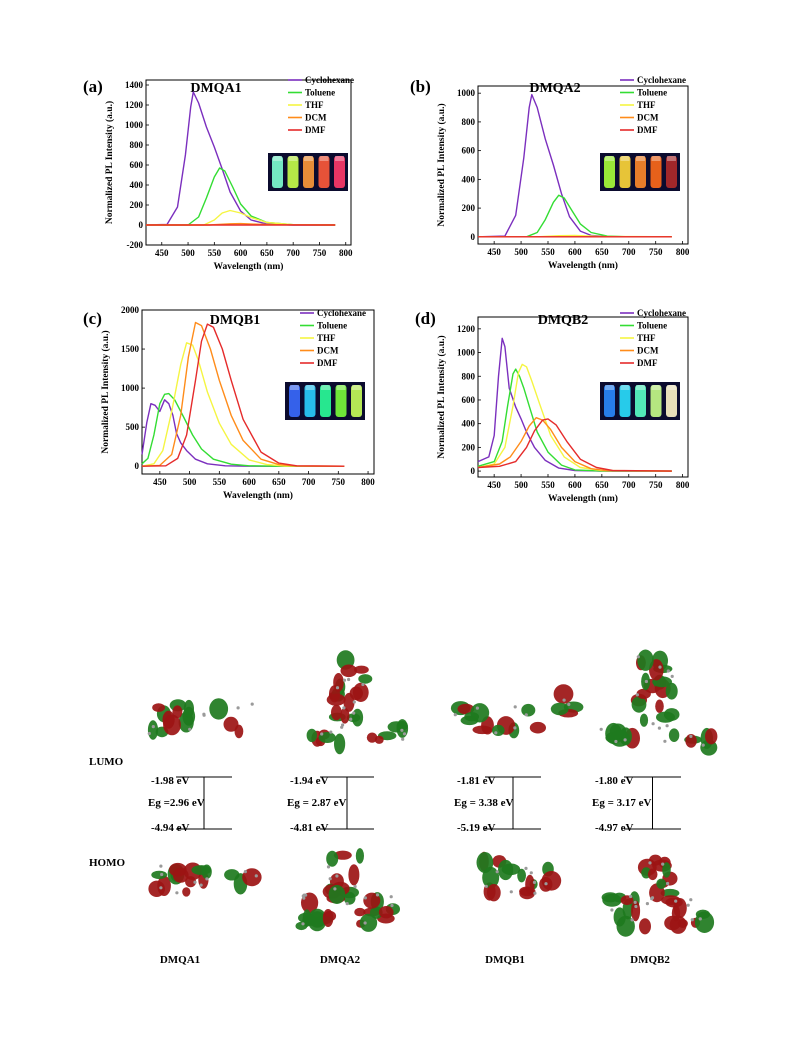 This screenshot has width=793, height=1057. I want to click on y-tick-label: 200, so click(469, 447).